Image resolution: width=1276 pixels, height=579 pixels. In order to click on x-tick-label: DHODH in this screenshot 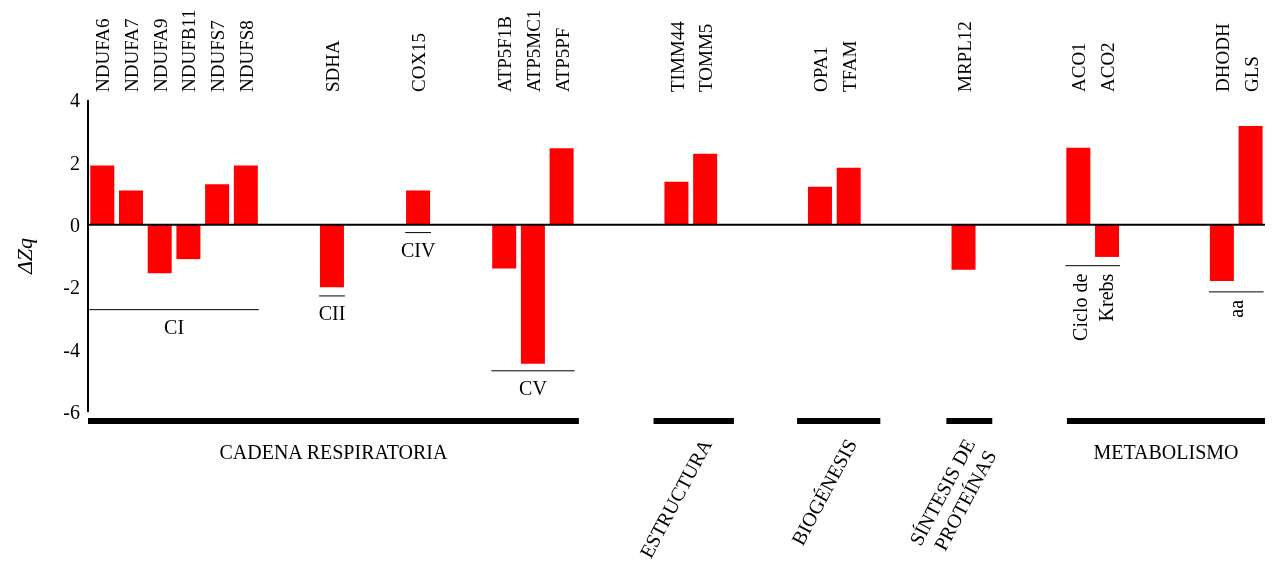, I will do `click(1222, 57)`.